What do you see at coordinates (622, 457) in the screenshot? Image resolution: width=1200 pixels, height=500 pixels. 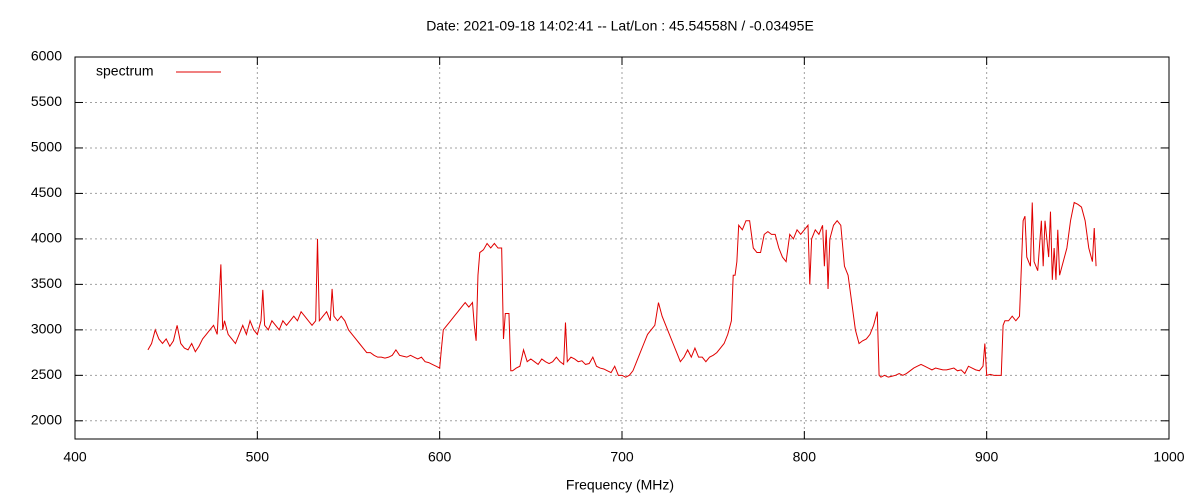 I see `x-tick-label: 700` at bounding box center [622, 457].